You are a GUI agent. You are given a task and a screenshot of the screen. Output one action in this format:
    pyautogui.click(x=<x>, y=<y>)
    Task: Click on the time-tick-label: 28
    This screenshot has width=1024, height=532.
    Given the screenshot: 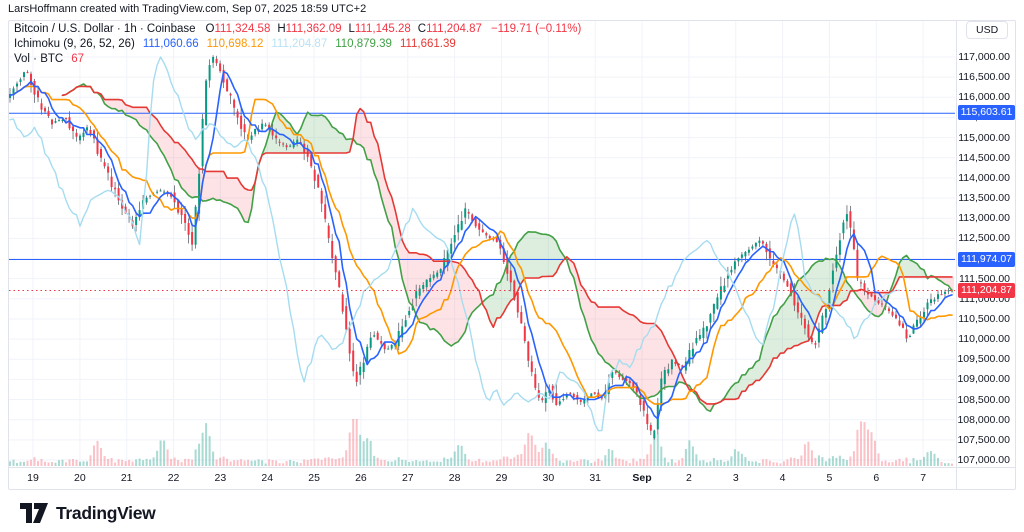 What is the action you would take?
    pyautogui.click(x=454, y=478)
    